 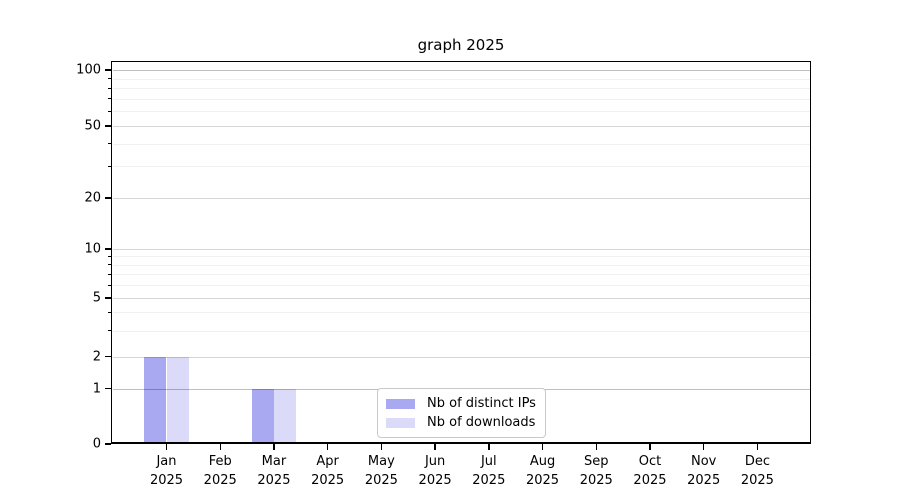 What do you see at coordinates (650, 461) in the screenshot?
I see `month-label: Oct` at bounding box center [650, 461].